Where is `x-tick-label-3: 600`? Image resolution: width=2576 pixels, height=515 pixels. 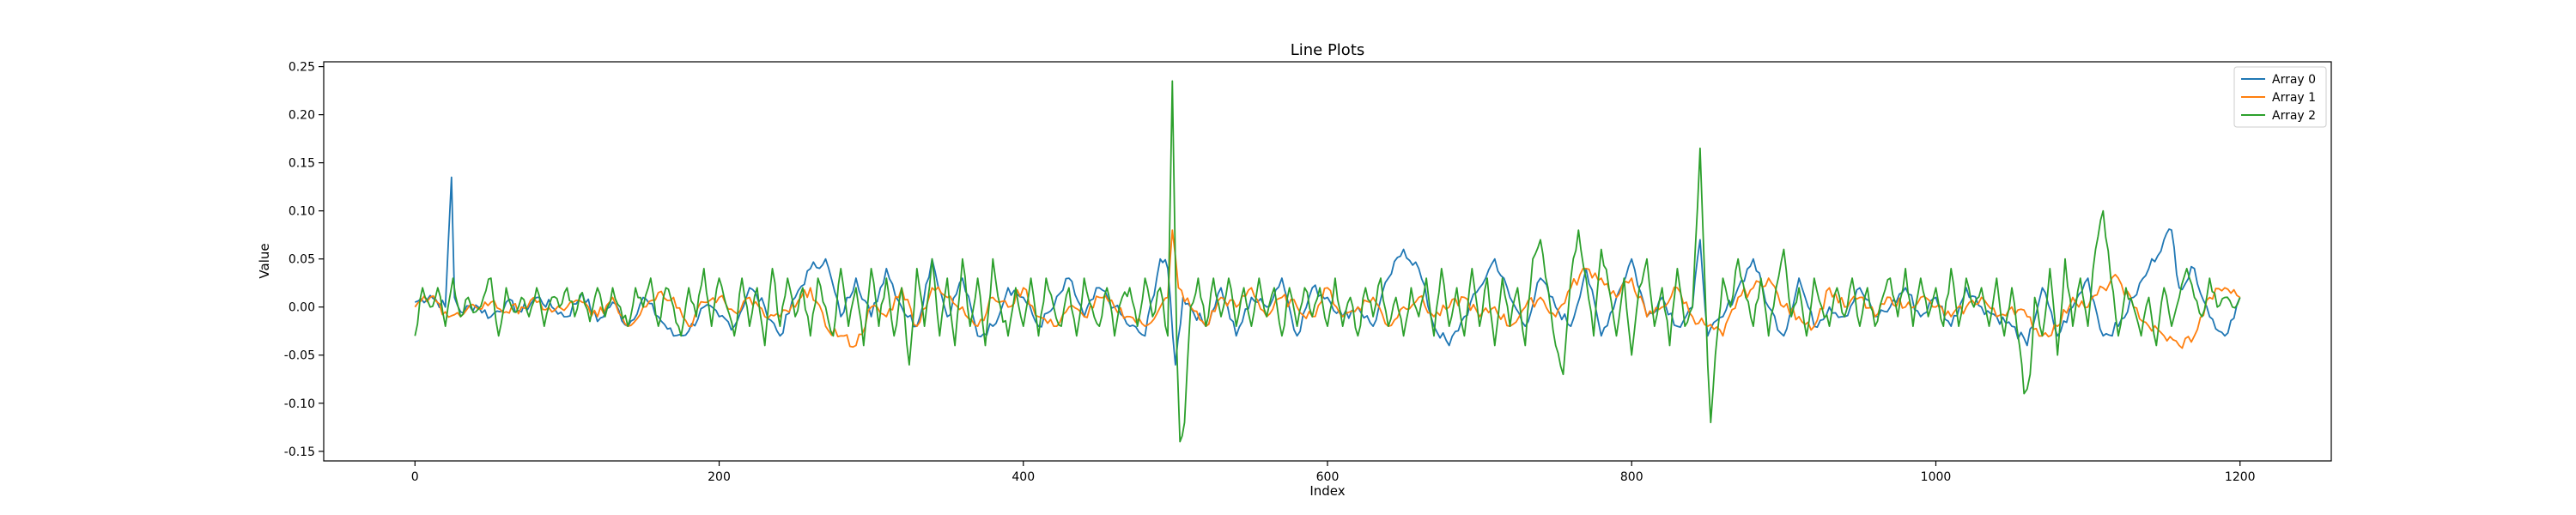 x-tick-label-3: 600 is located at coordinates (1328, 477).